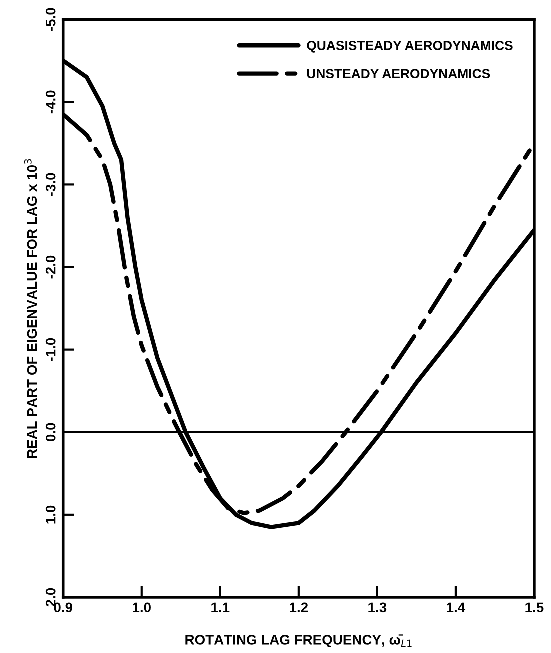 This screenshot has width=551, height=653. Describe the element at coordinates (31, 308) in the screenshot. I see `y-axis-title: REAL PART OF EIGENVALUE FOR LAG x 10$^{3}$` at that location.